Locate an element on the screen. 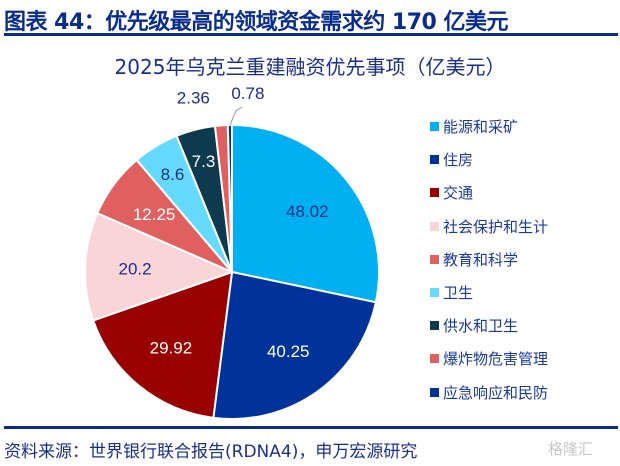 This screenshot has width=620, height=466. data-label: 7.3 is located at coordinates (204, 161).